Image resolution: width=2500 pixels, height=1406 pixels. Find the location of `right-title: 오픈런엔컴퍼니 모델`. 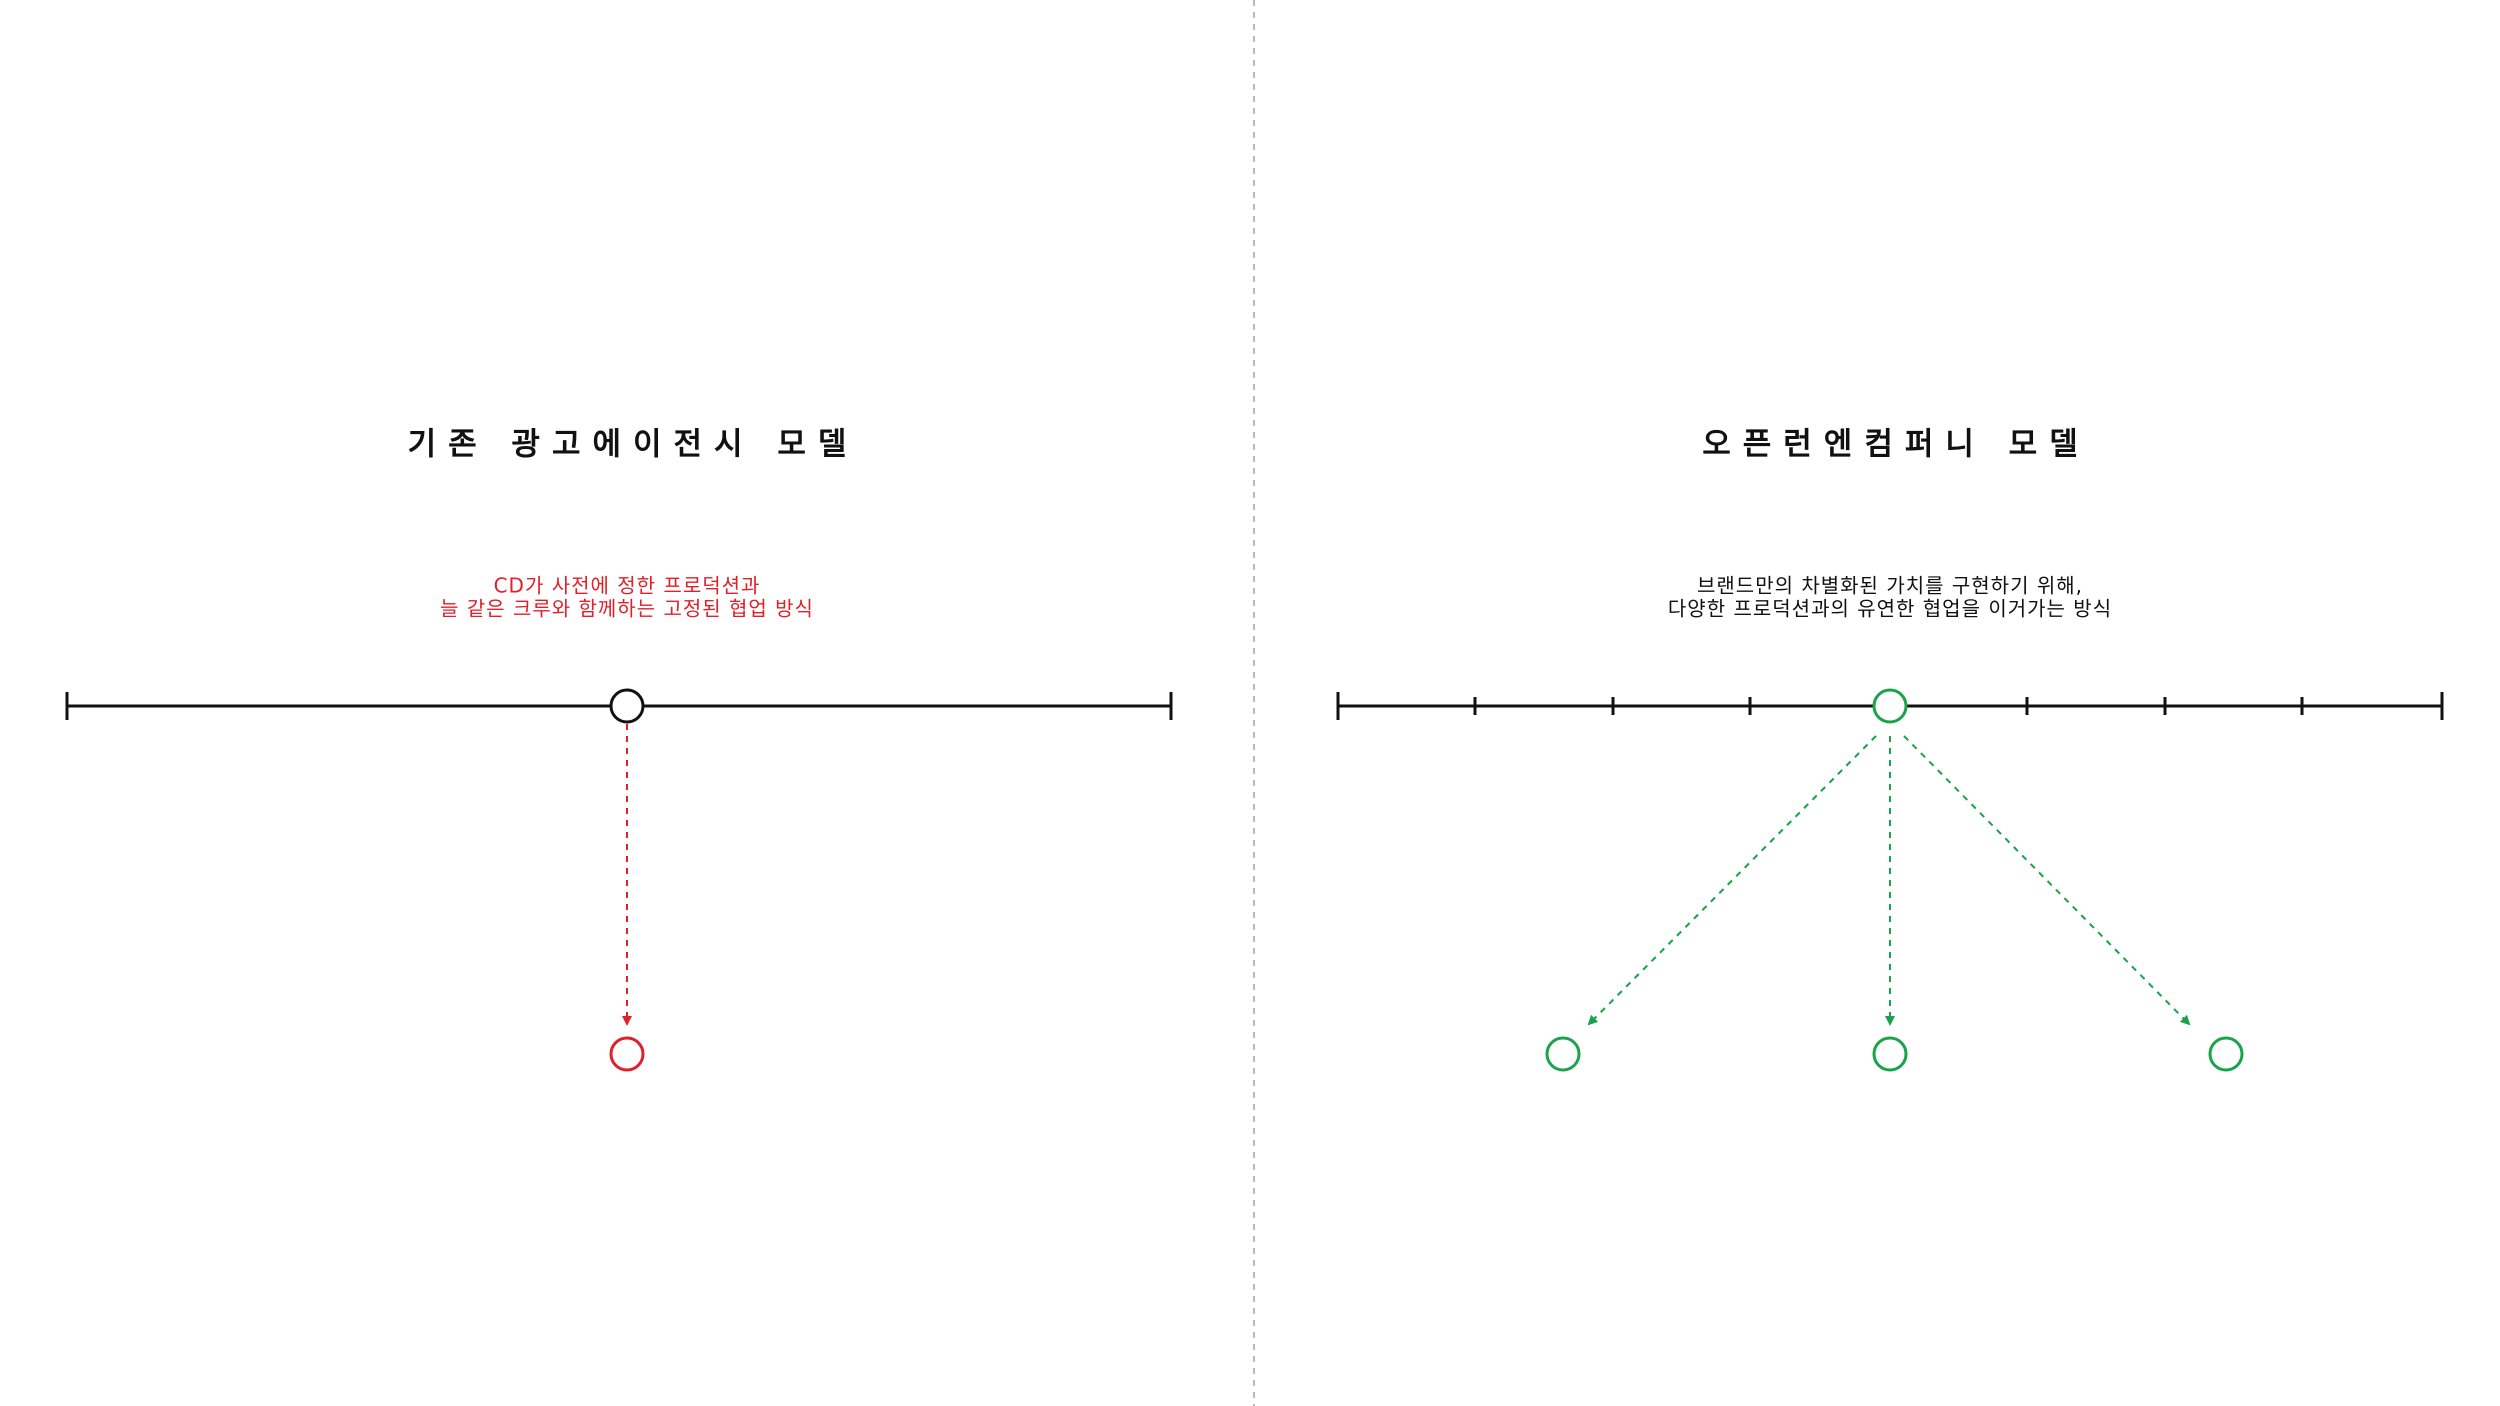

right-title: 오픈런엔컴퍼니 모델 is located at coordinates (1895, 445).